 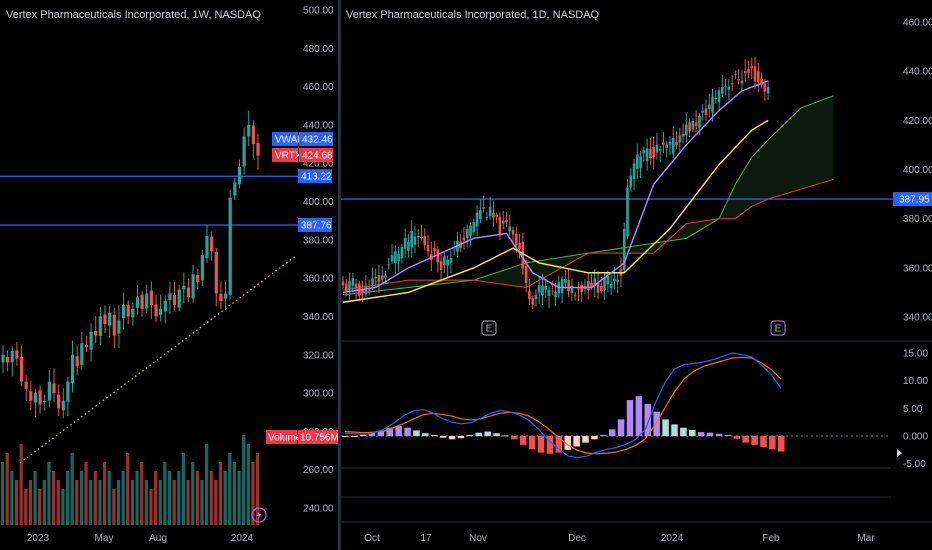 I want to click on time-tick-label: 17, so click(x=426, y=538).